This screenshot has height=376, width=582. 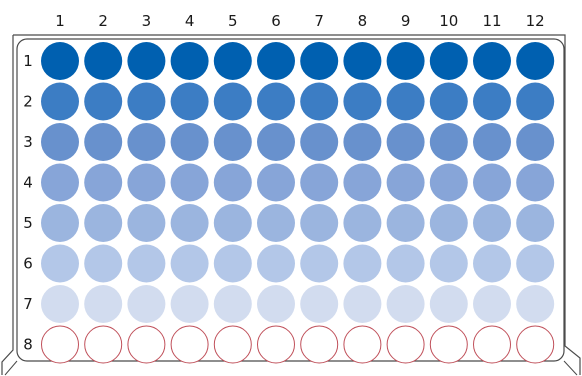 I want to click on column-label: 11, so click(x=491, y=21).